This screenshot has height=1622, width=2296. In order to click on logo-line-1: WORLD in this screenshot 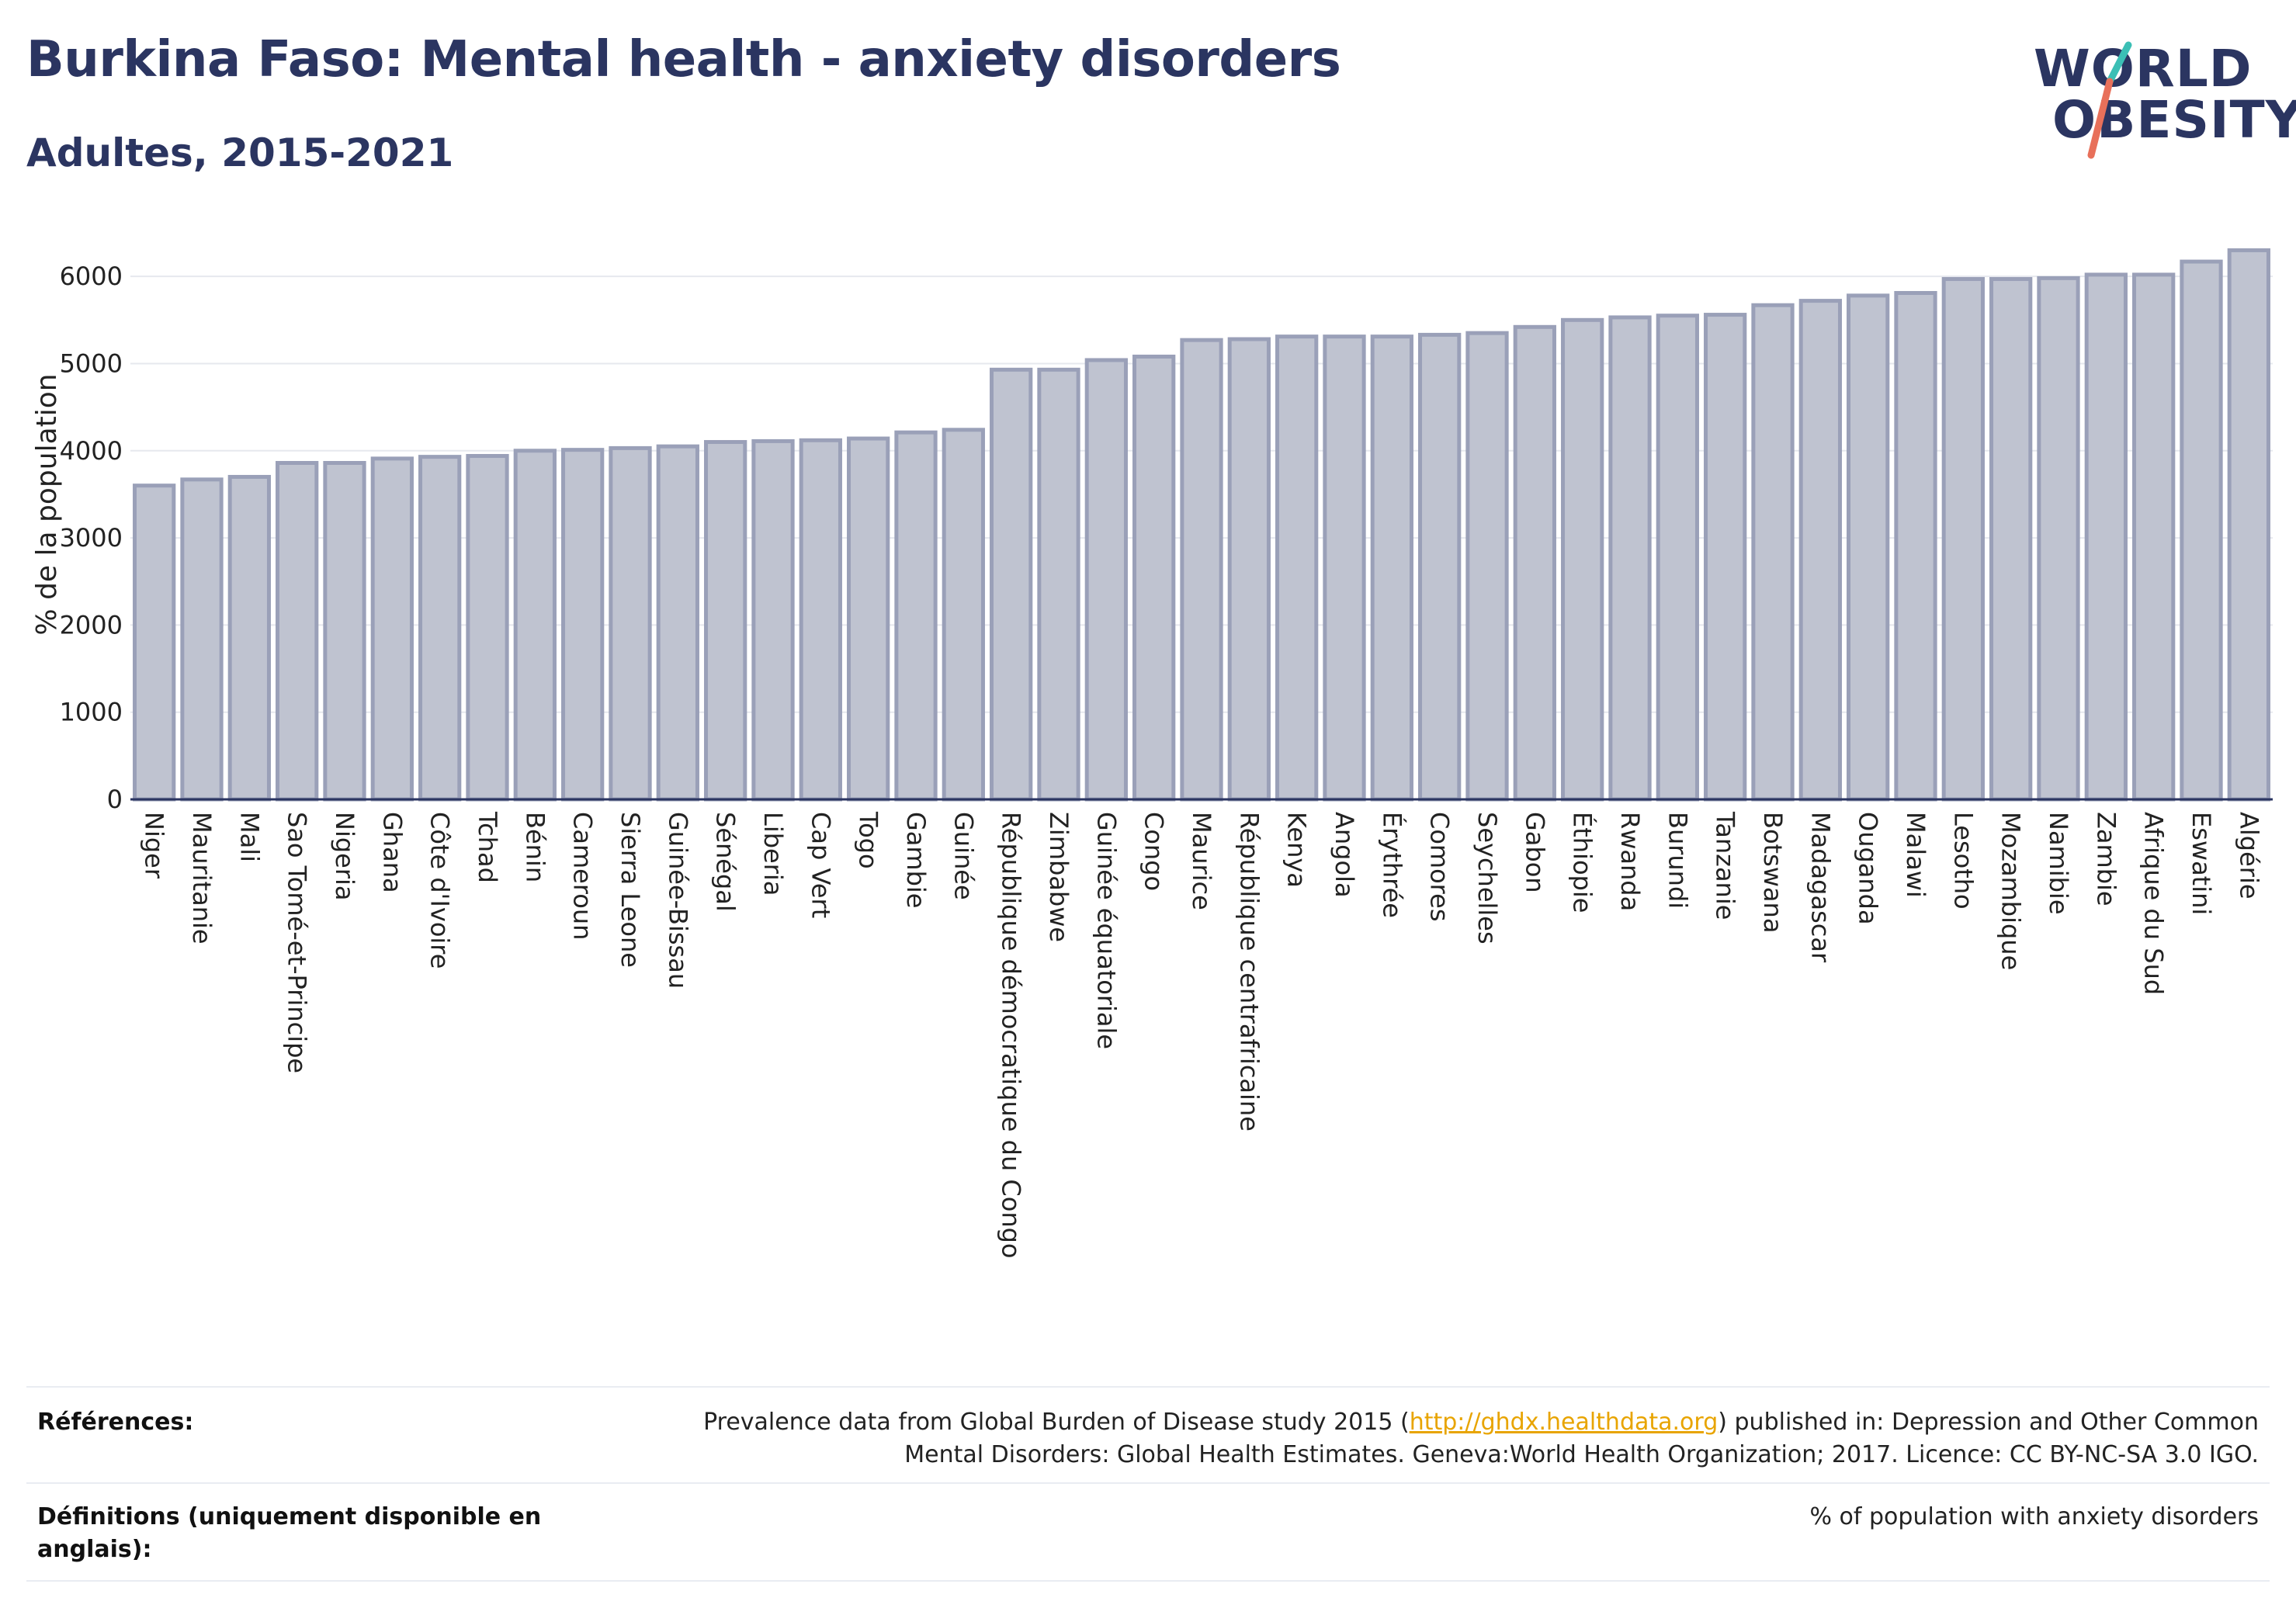, I will do `click(2143, 69)`.